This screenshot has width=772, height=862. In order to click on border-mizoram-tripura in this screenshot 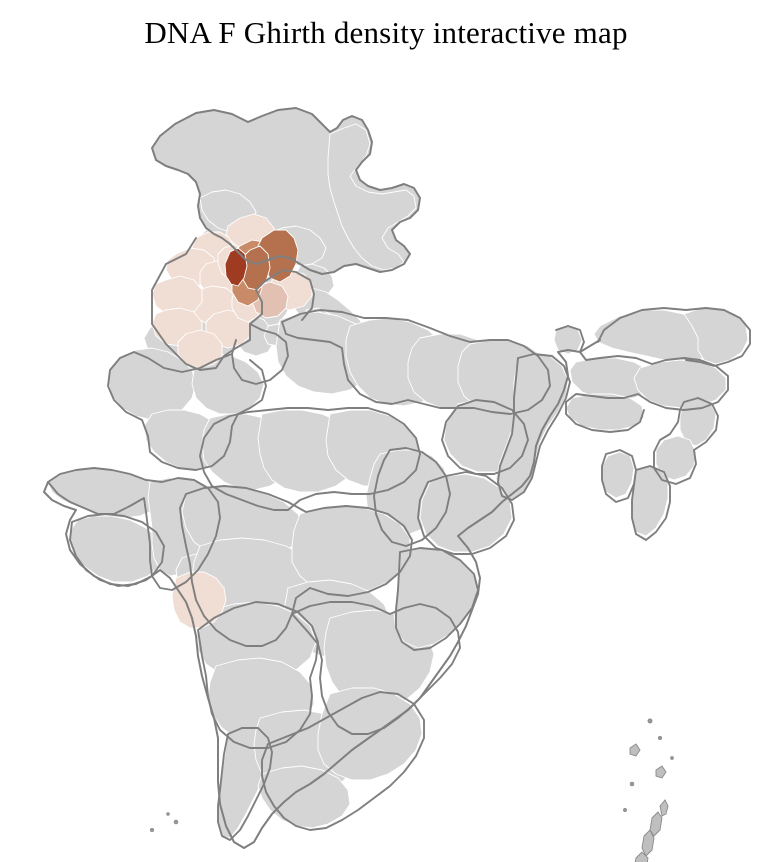, I will do `click(636, 495)`.